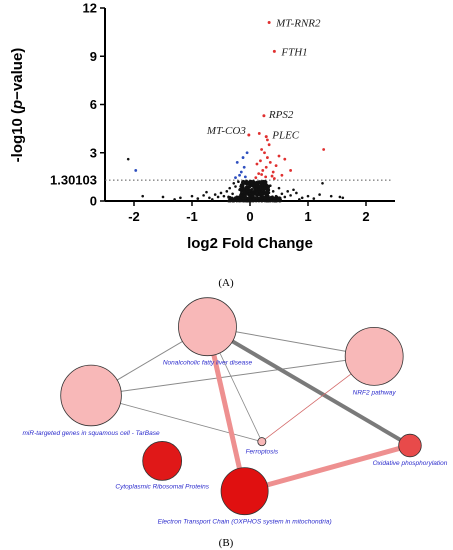  What do you see at coordinates (93, 56) in the screenshot?
I see `y-tick-label: 9` at bounding box center [93, 56].